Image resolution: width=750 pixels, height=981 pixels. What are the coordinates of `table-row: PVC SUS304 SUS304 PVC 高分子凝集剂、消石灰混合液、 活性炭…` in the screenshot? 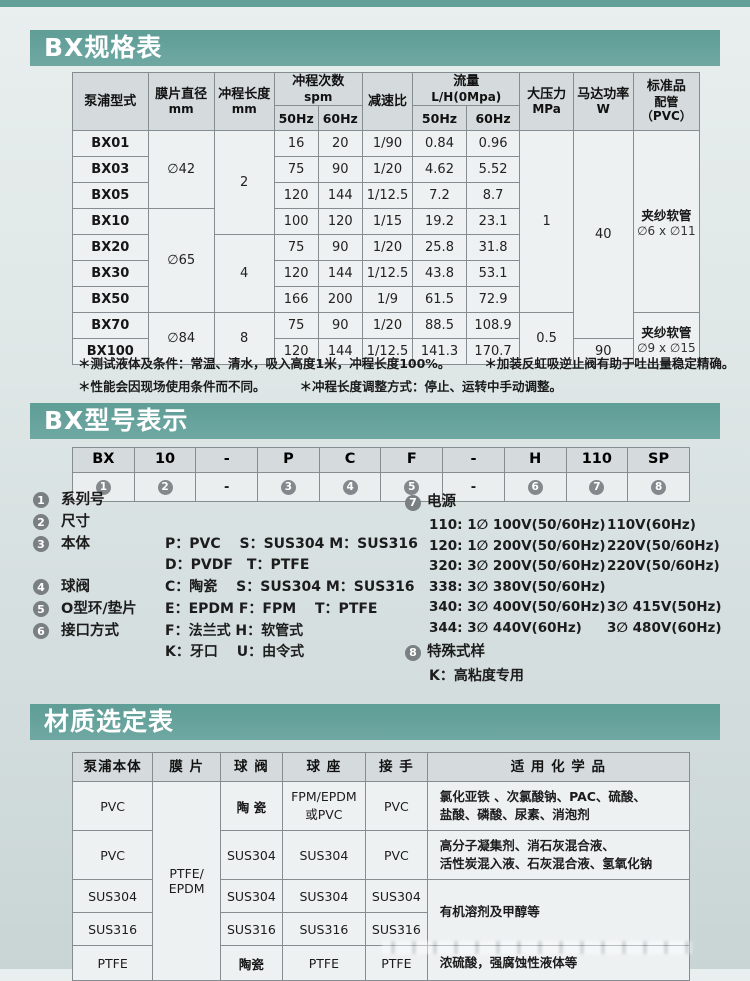 It's located at (381, 855).